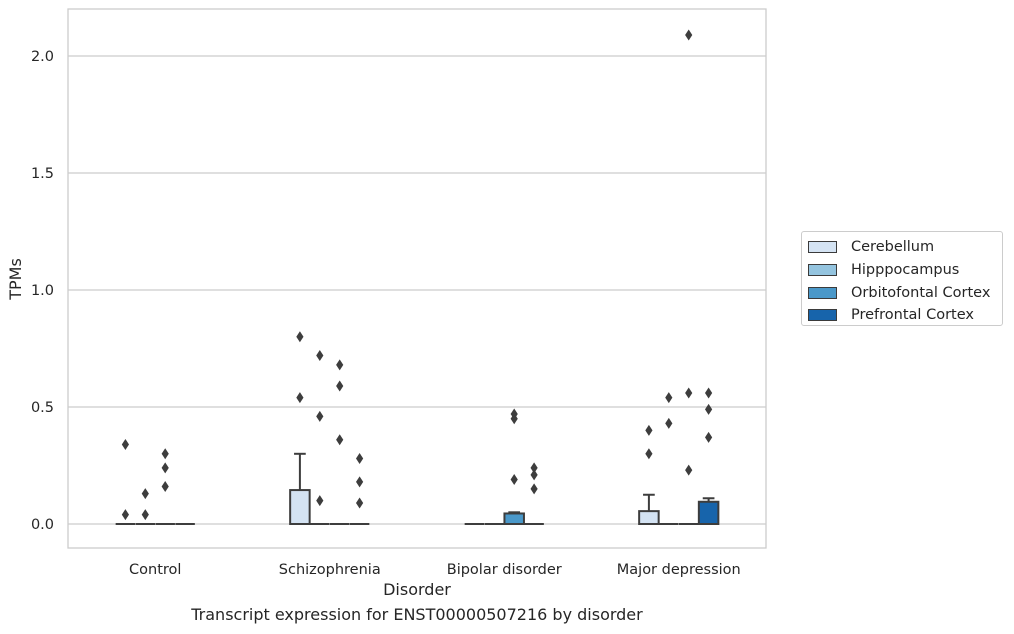  I want to click on y-tick-label: 1.0, so click(42, 291).